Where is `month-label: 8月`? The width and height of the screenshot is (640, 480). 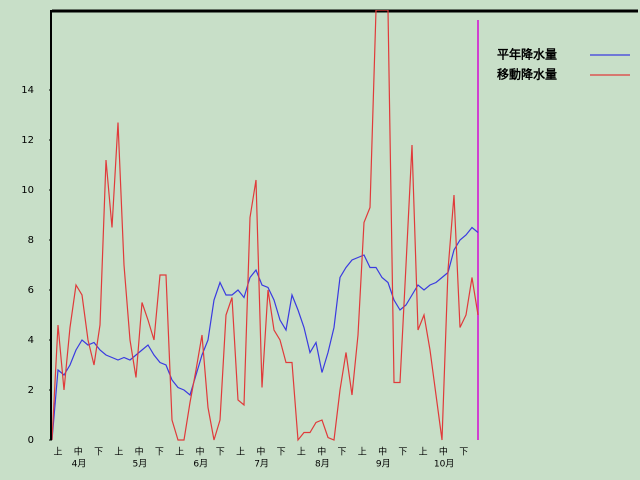 month-label: 8月 is located at coordinates (322, 464).